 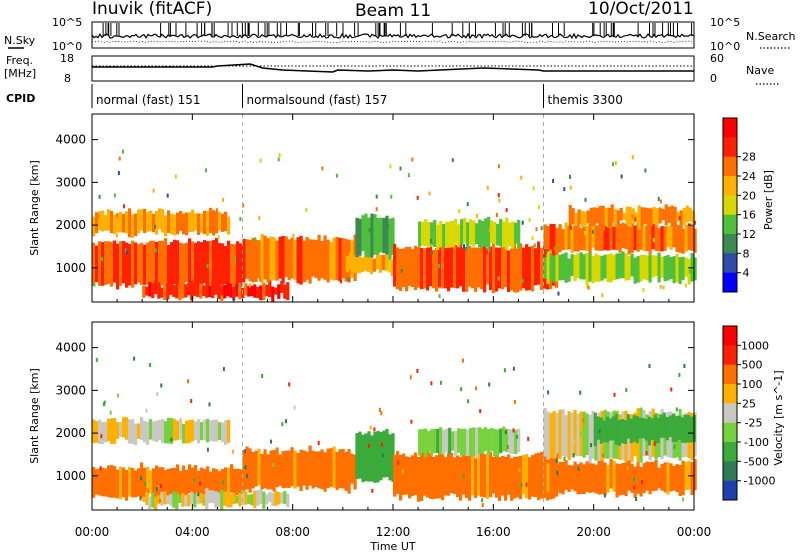 I want to click on colorbar-swatch, so click(x=730, y=413).